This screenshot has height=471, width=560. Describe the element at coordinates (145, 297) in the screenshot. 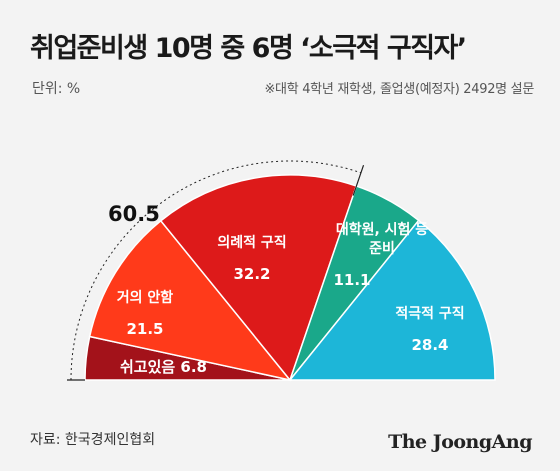

I see `segment-label-2: 거의 안함` at that location.